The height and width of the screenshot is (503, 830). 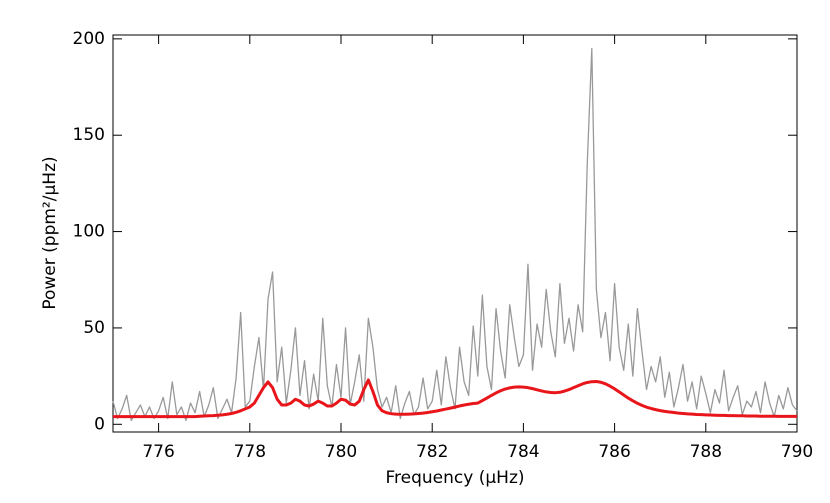 I want to click on x-tick-label: 780, so click(x=341, y=452).